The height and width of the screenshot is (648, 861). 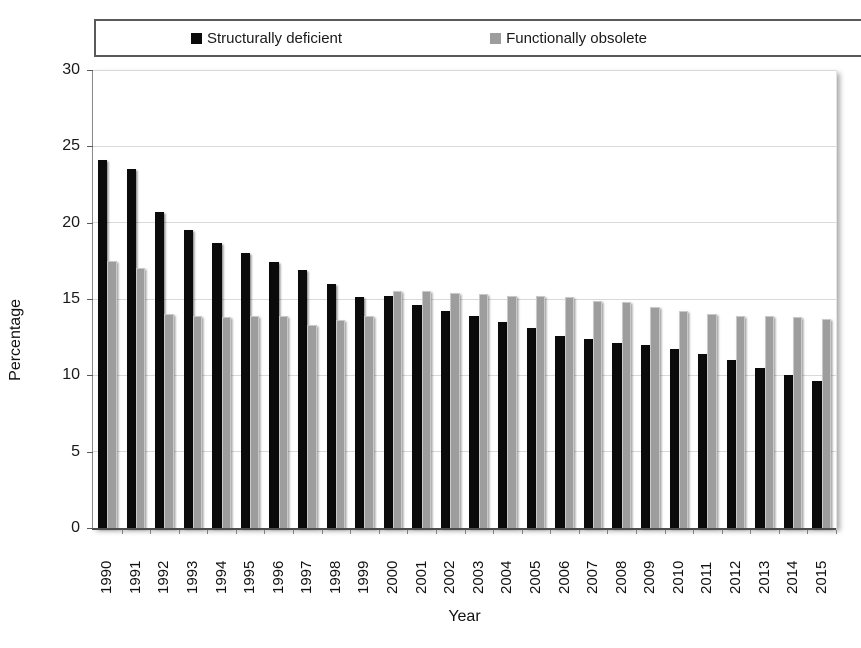 What do you see at coordinates (474, 421) in the screenshot?
I see `bar-2003-structurally-deficient` at bounding box center [474, 421].